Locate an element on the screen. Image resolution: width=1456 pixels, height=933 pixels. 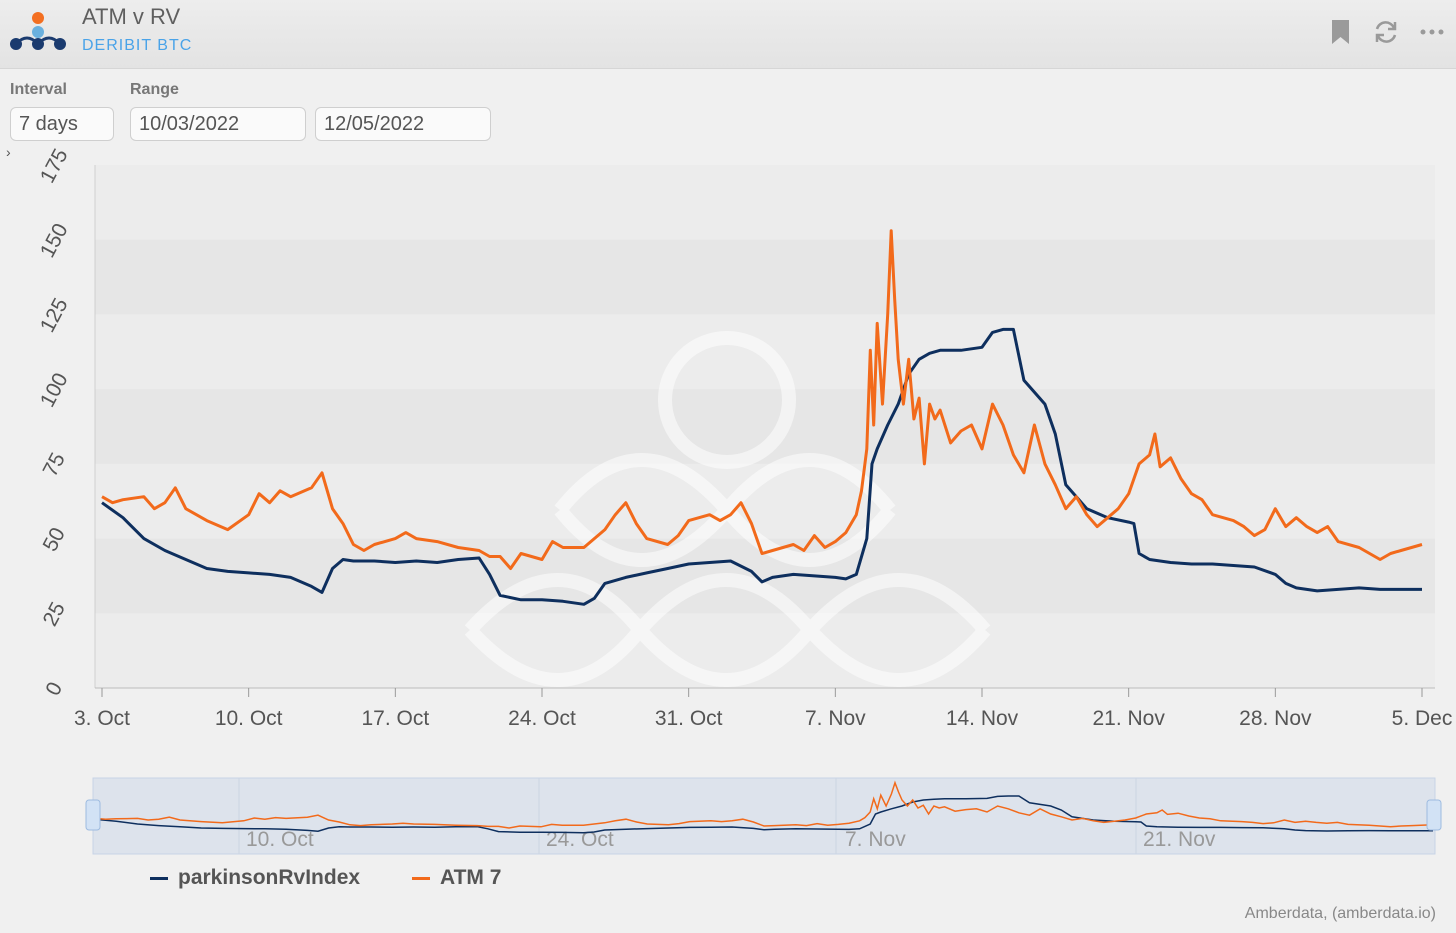
navigator-tick-label: 10. Oct is located at coordinates (280, 839).